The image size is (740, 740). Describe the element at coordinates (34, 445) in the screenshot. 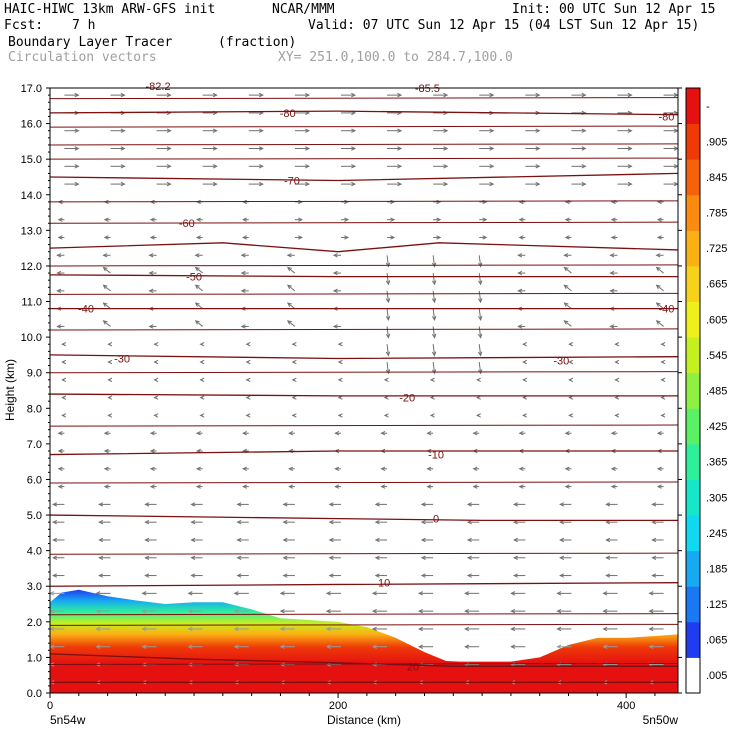

I see `y-tick-label: 7.0` at that location.